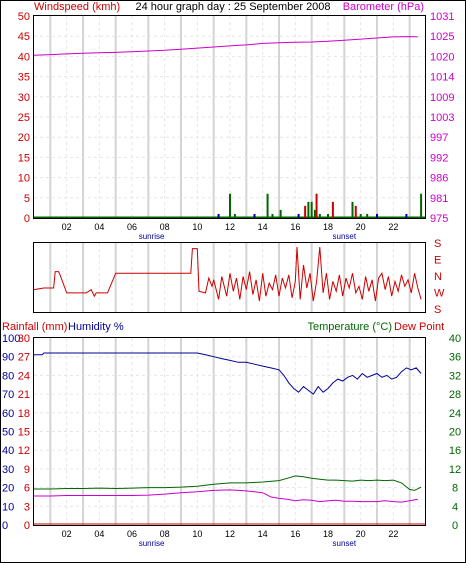  I want to click on rainfall-tick: 18, so click(24, 414).